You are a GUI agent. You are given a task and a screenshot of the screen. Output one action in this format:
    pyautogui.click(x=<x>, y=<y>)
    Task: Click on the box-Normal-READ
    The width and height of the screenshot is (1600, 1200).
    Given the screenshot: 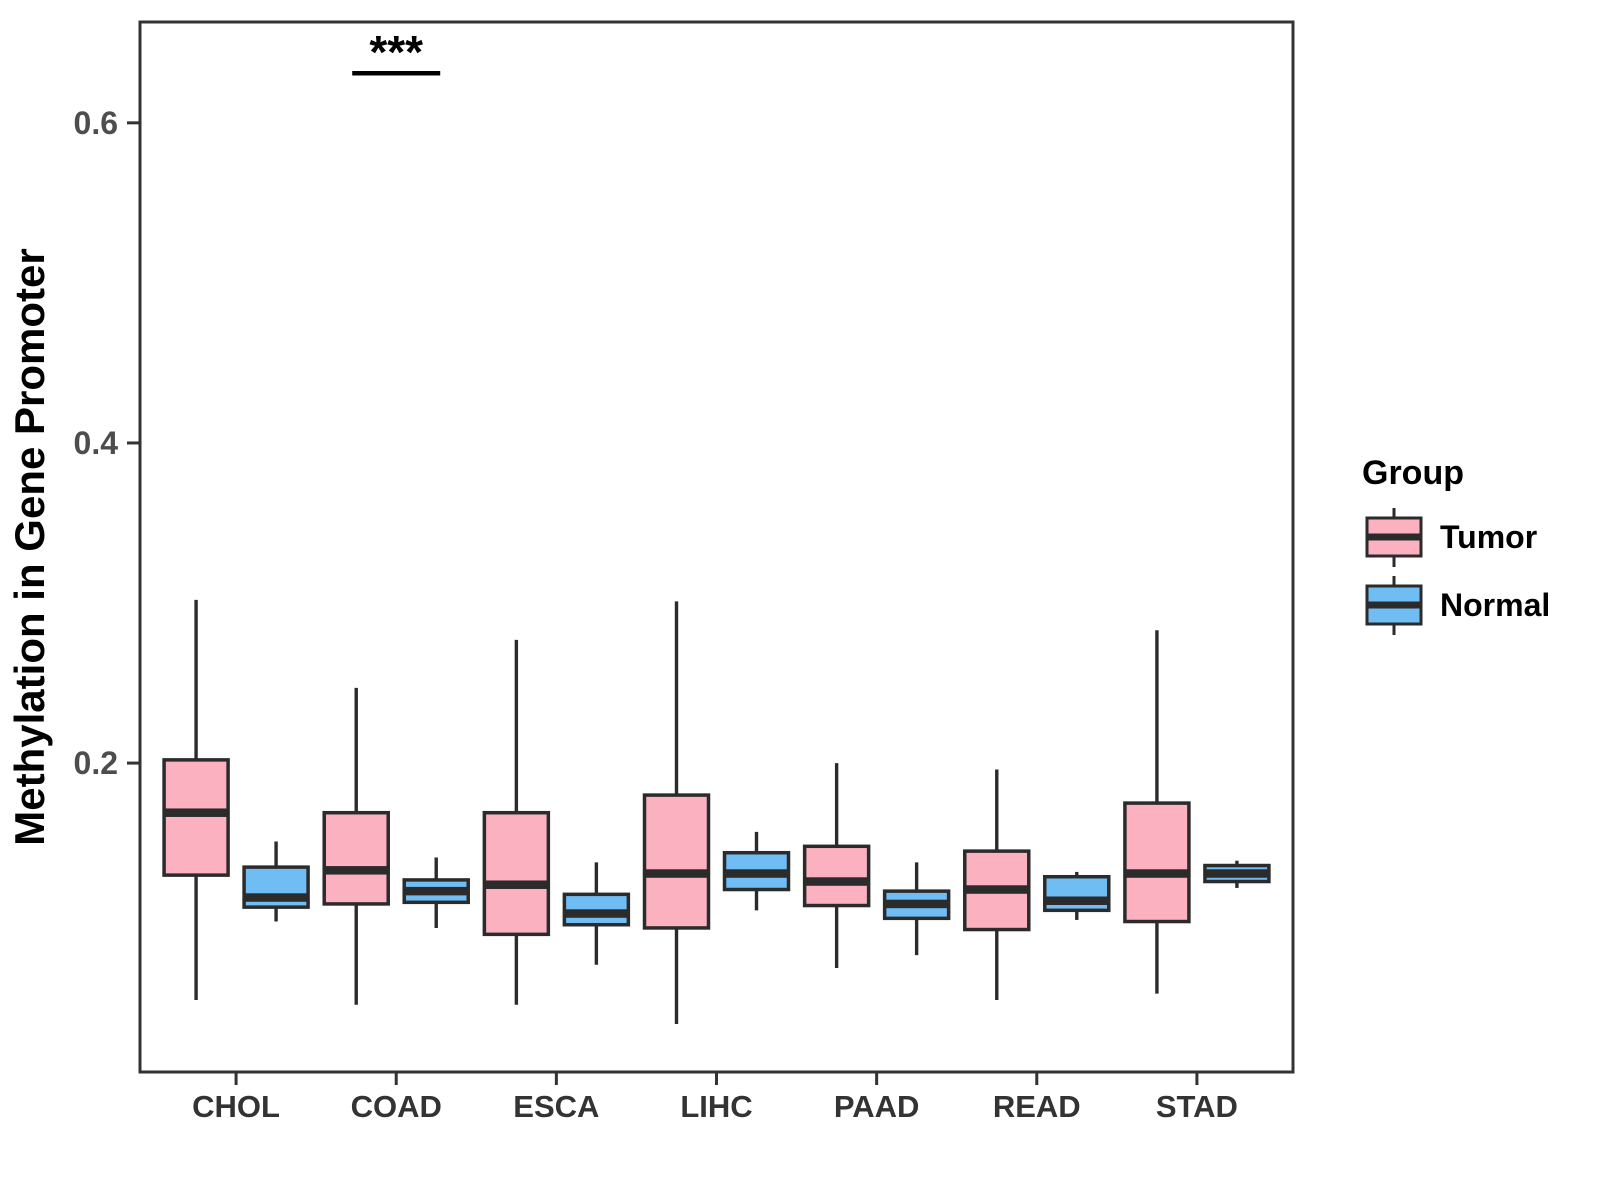 What is the action you would take?
    pyautogui.click(x=1077, y=893)
    